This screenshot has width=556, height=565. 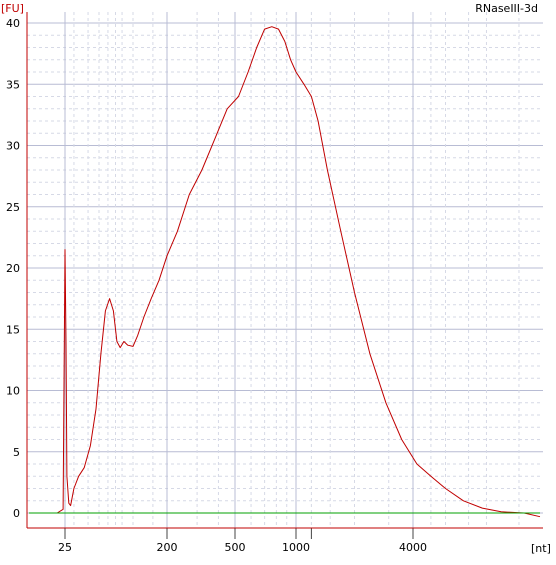 What do you see at coordinates (16, 452) in the screenshot?
I see `y-tick-label: 5` at bounding box center [16, 452].